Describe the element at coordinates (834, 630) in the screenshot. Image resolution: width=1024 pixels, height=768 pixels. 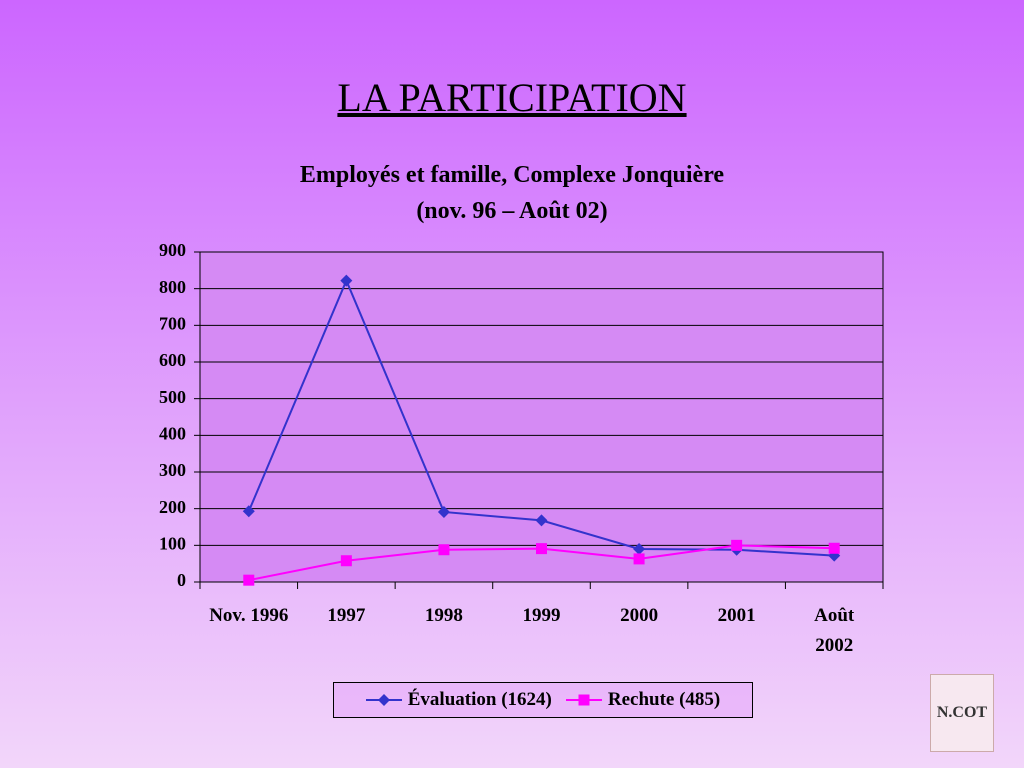
I see `x-tick-label: Août 2002` at that location.